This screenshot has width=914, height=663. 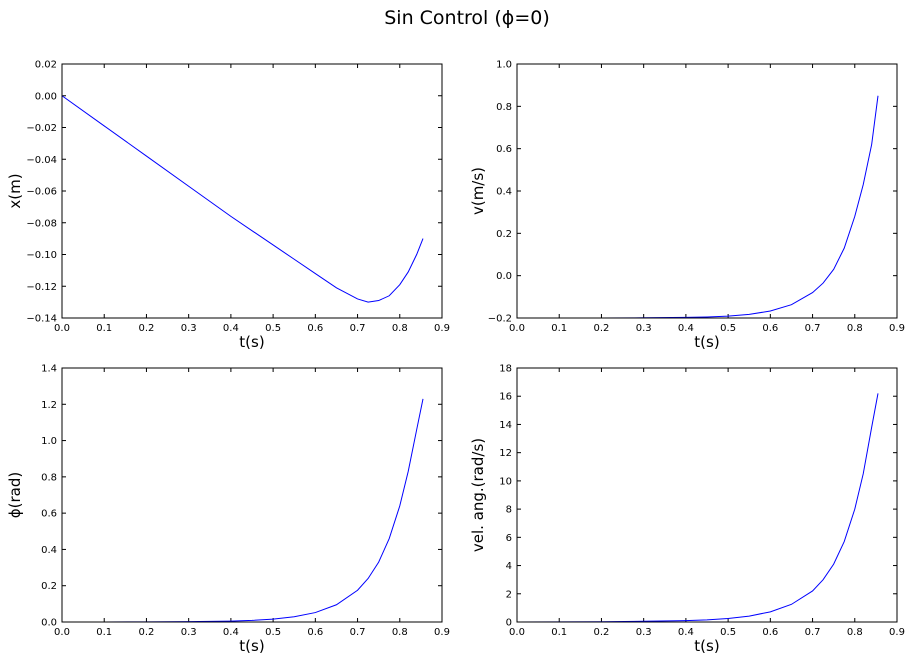 I want to click on y-axis-label: v(m/s), so click(x=478, y=191).